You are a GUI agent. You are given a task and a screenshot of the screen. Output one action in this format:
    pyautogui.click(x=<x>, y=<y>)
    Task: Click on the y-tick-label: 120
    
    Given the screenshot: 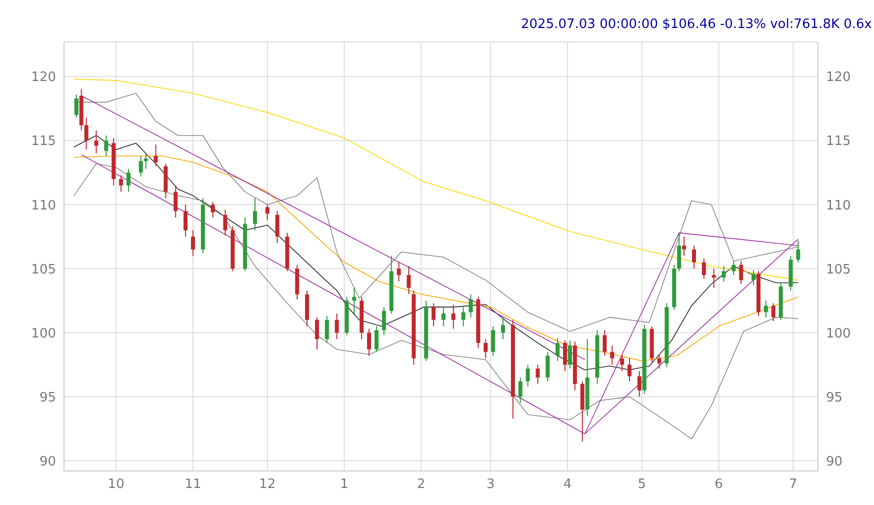 What is the action you would take?
    pyautogui.click(x=43, y=78)
    